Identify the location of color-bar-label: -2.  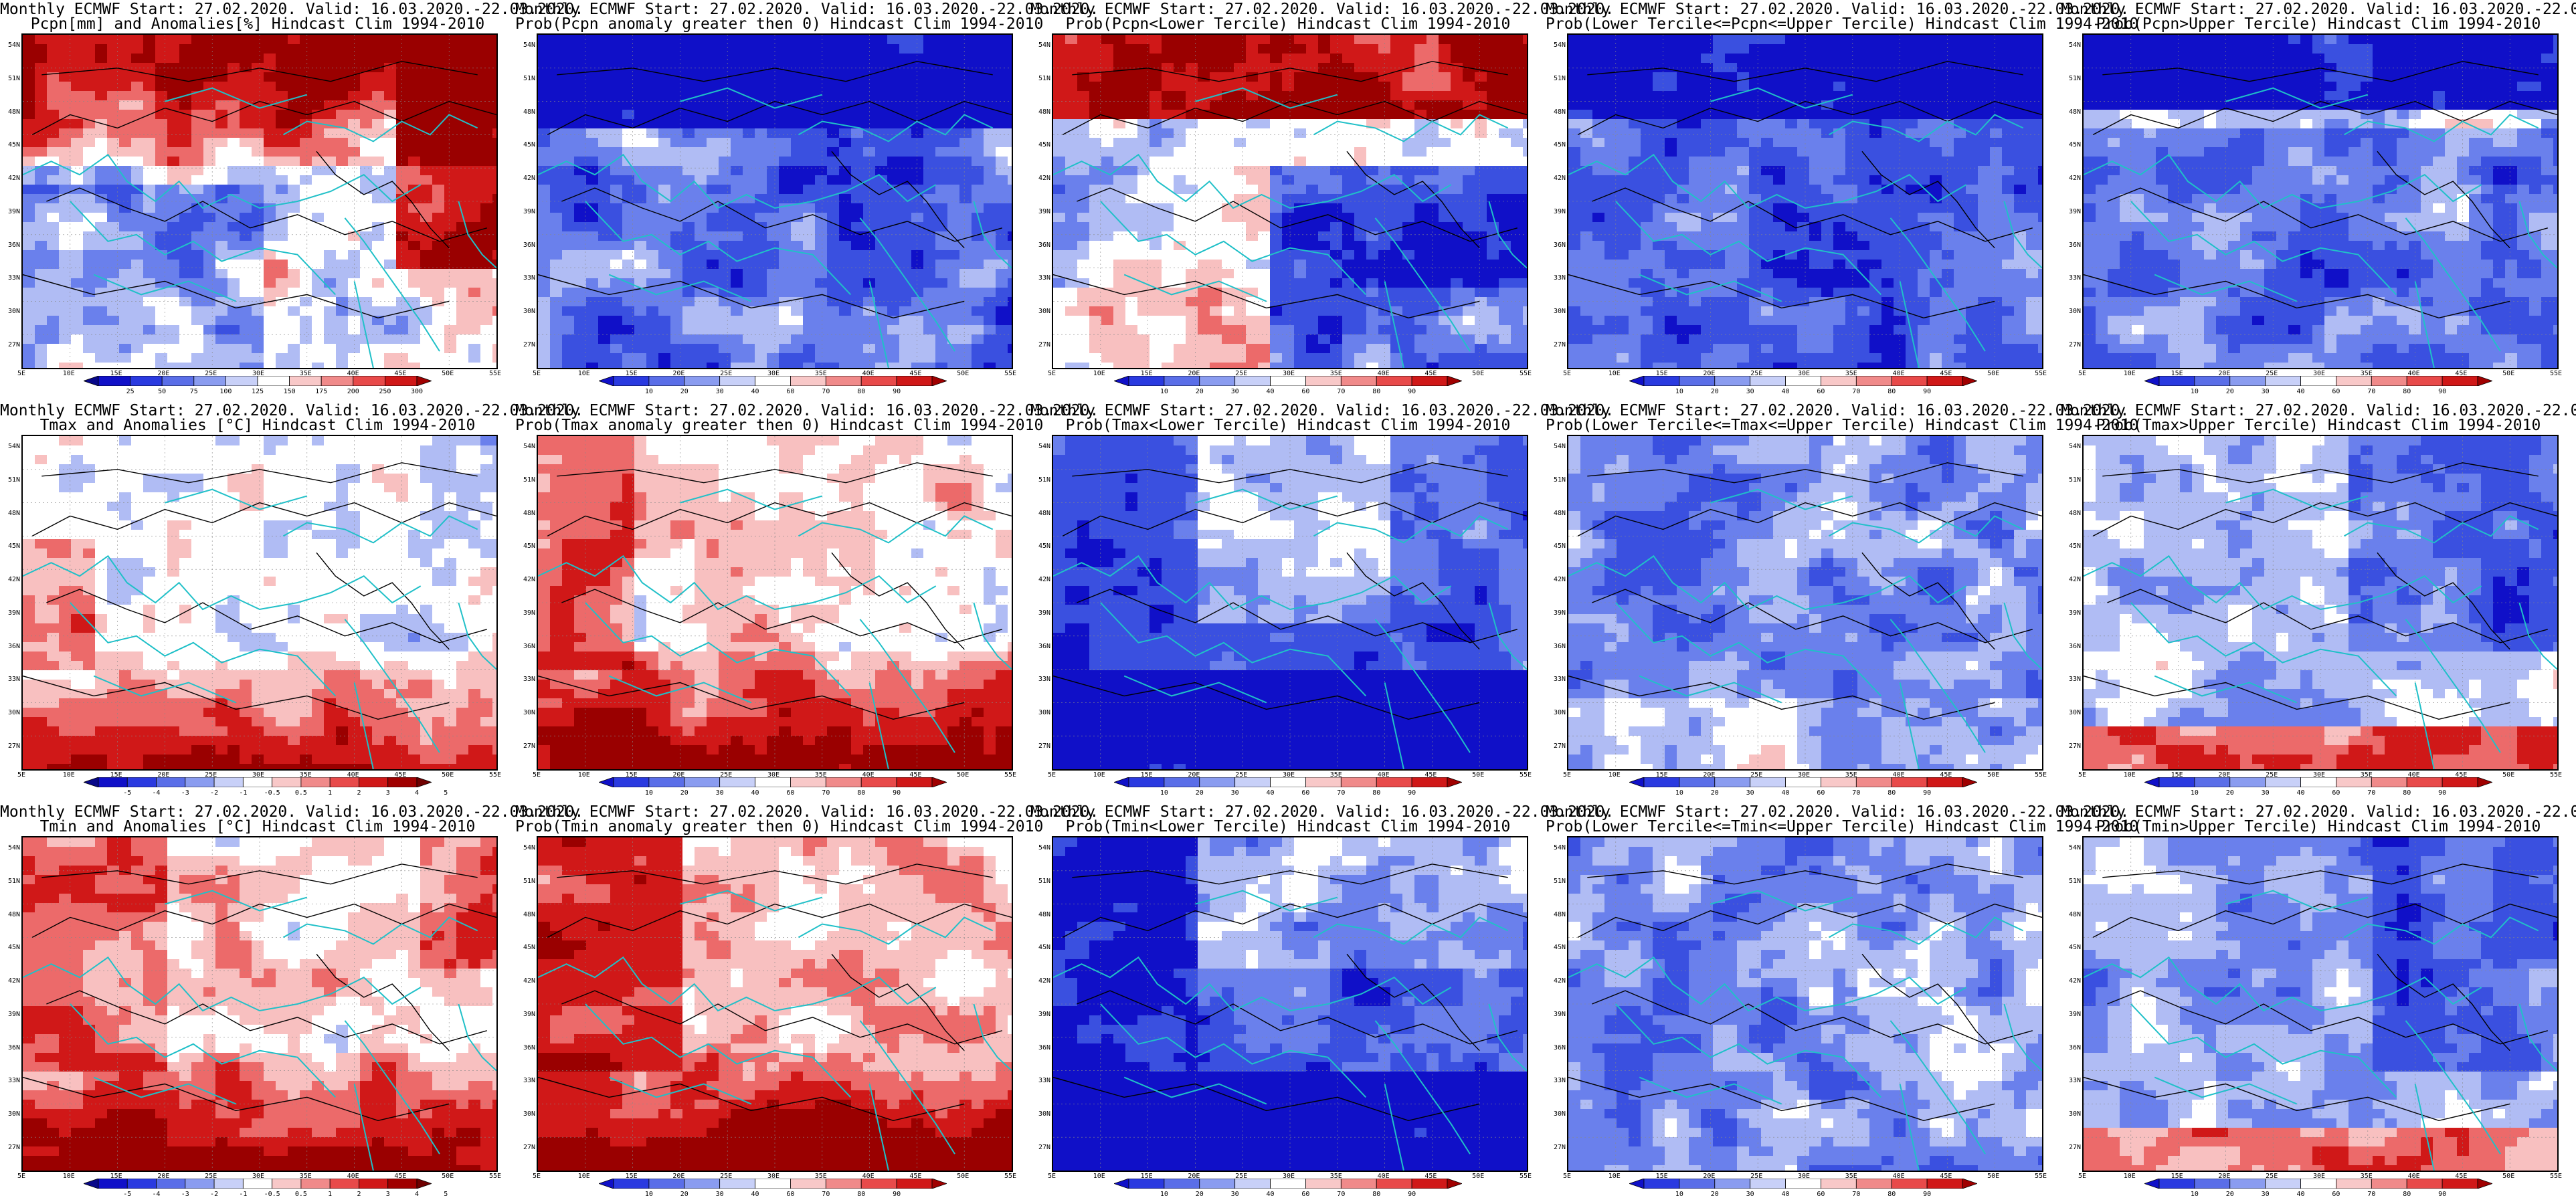
(214, 1195).